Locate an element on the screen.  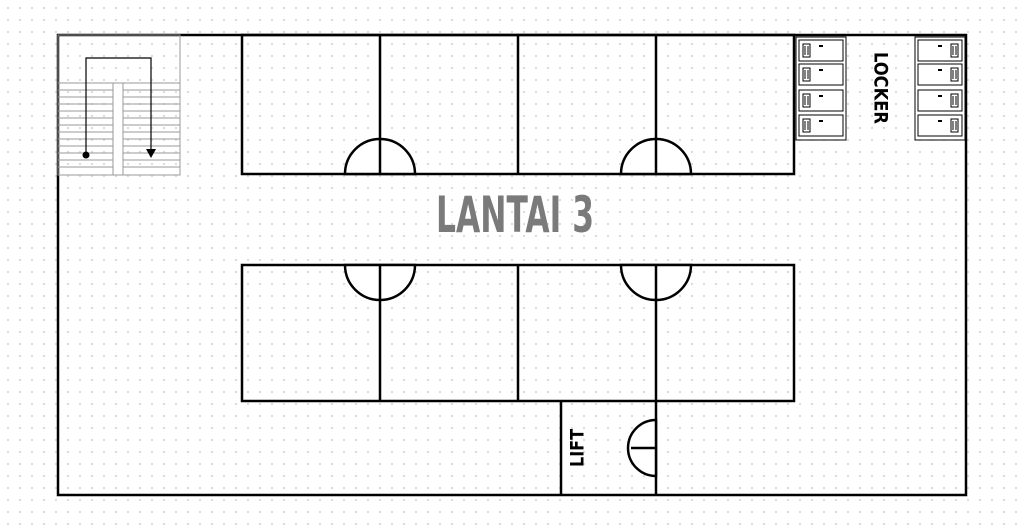
lift-label: LIFT is located at coordinates (578, 448).